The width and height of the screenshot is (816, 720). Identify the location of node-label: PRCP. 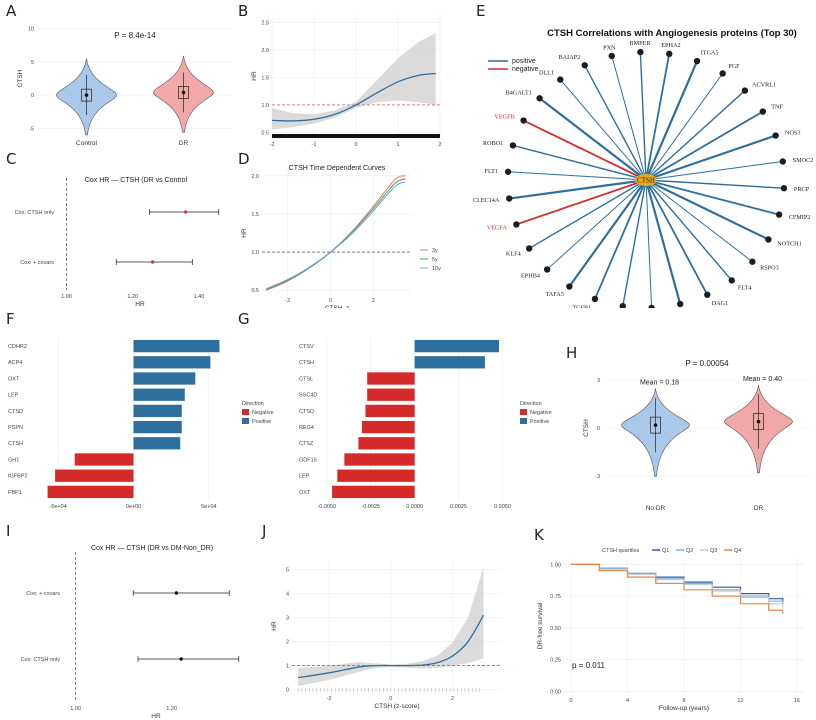
(802, 189).